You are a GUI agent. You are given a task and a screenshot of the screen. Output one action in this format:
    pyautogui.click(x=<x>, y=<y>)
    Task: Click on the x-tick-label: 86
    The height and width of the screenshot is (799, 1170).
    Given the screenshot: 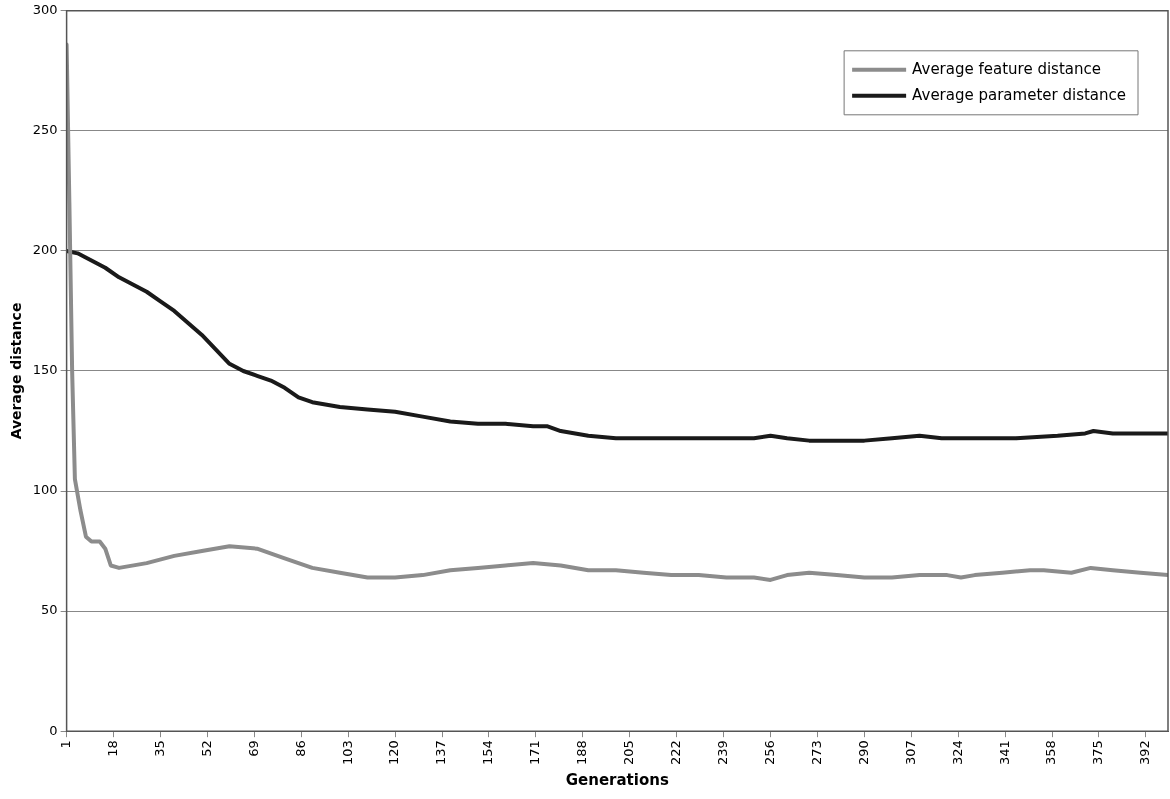 What is the action you would take?
    pyautogui.click(x=300, y=748)
    